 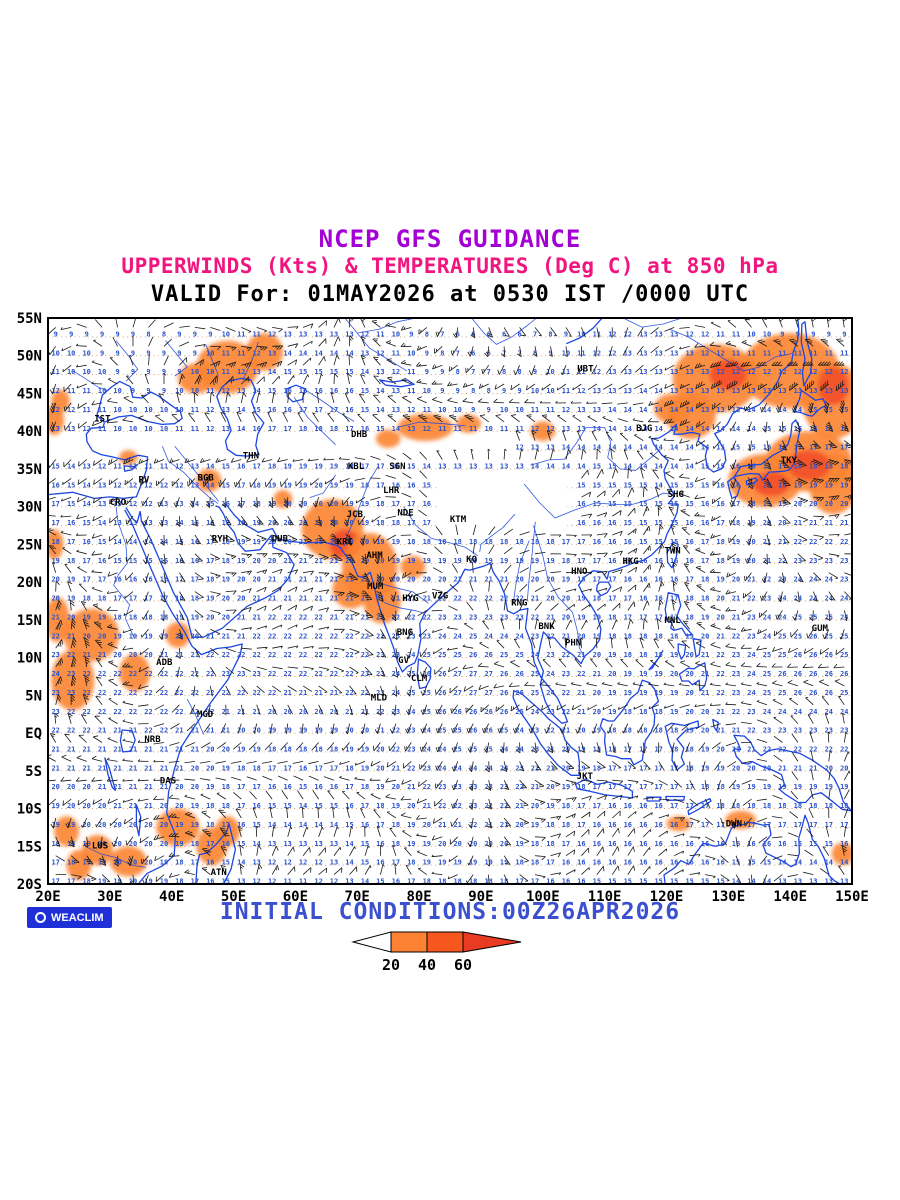 What do you see at coordinates (504, 353) in the screenshot?
I see `svg-text: 7` at bounding box center [504, 353].